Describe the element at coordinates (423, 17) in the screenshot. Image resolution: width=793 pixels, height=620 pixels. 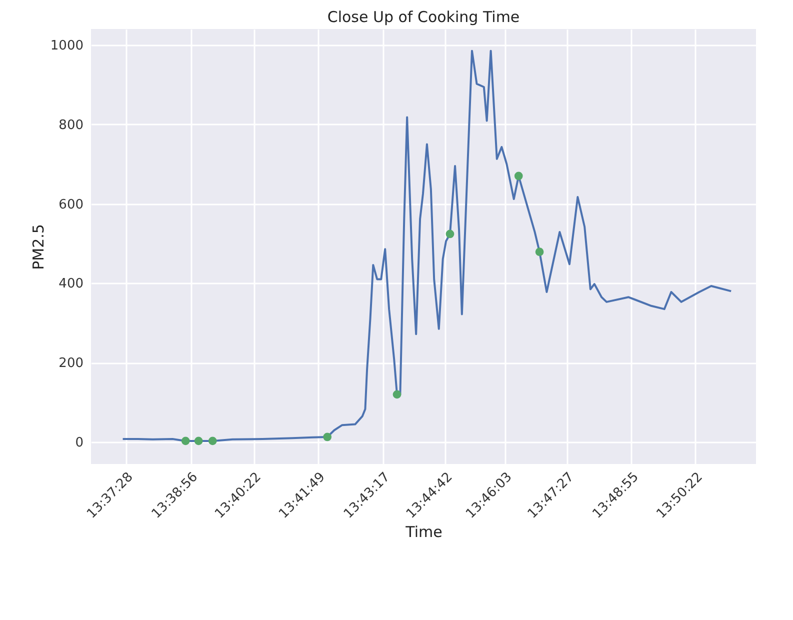
I see `chart-title: Close Up of Cooking Time` at that location.